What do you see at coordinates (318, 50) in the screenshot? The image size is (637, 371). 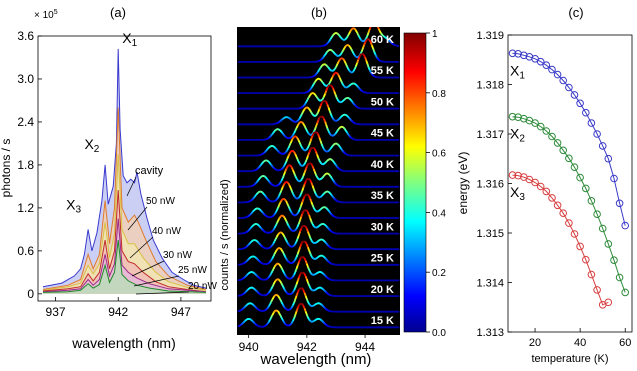 I see `trace-57.5k` at bounding box center [318, 50].